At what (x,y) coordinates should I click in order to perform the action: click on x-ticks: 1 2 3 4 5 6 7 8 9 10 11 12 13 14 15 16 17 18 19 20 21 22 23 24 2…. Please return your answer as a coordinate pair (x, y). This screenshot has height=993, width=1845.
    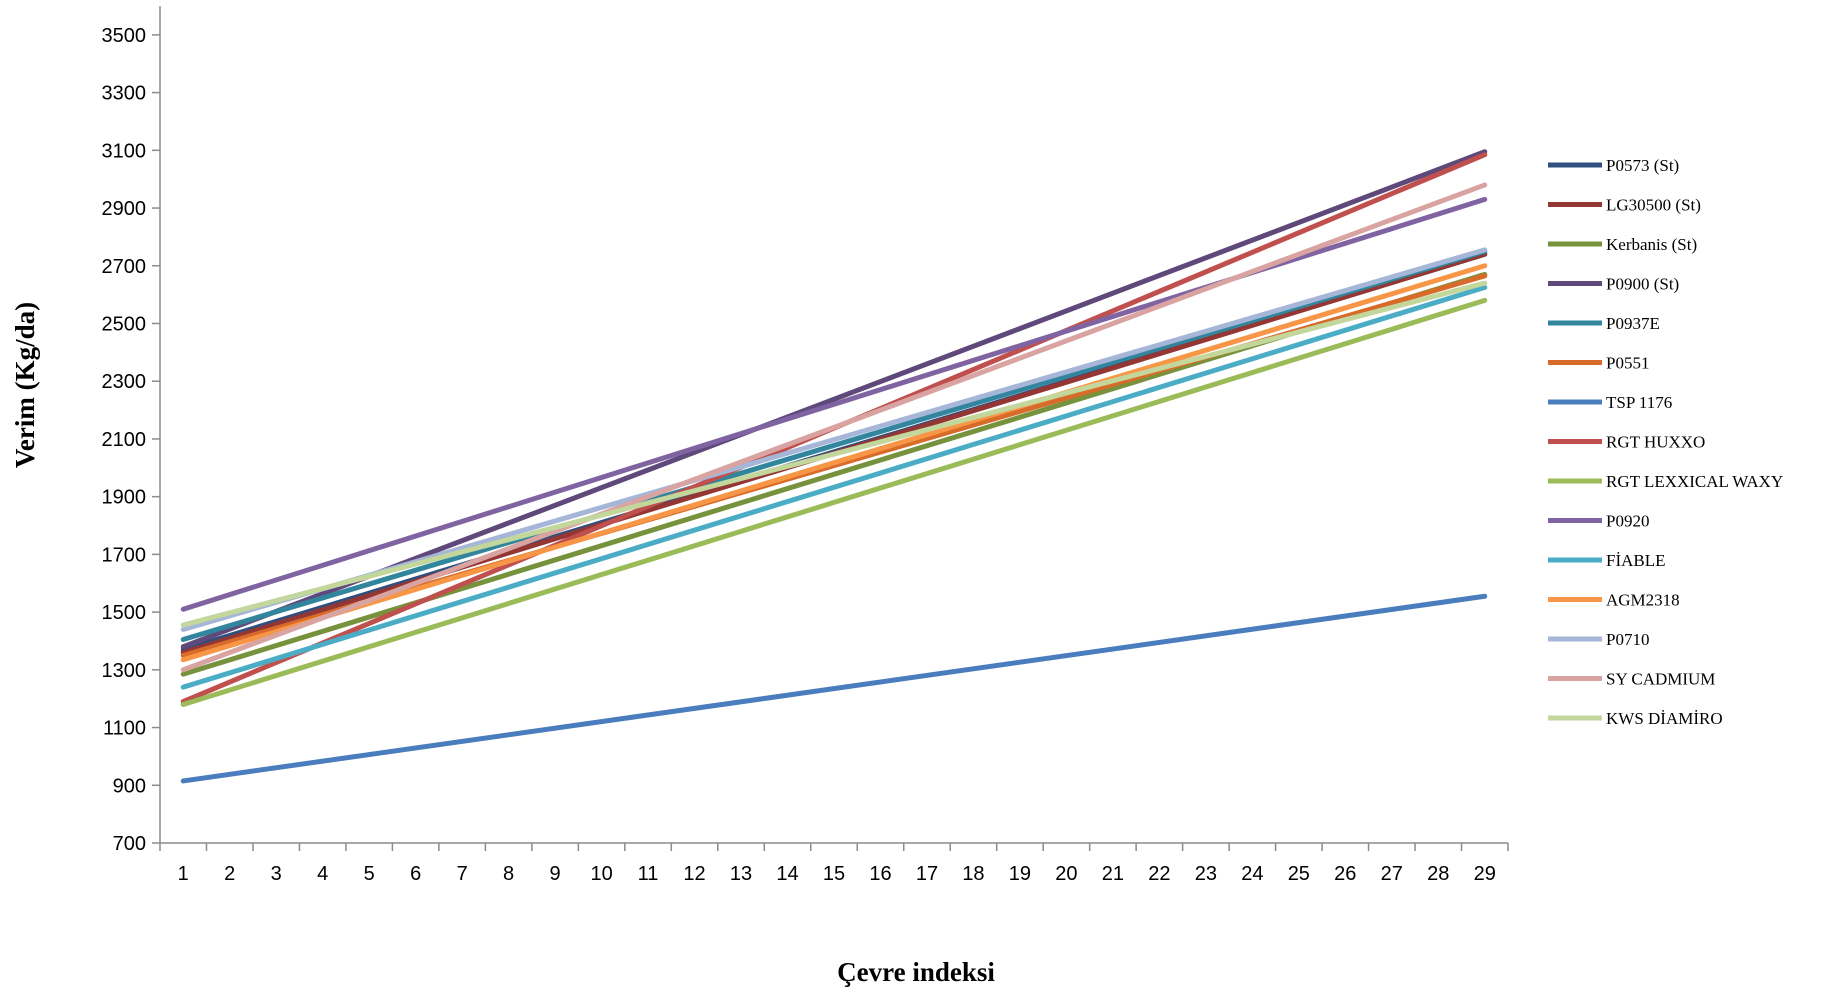
    Looking at the image, I should click on (834, 864).